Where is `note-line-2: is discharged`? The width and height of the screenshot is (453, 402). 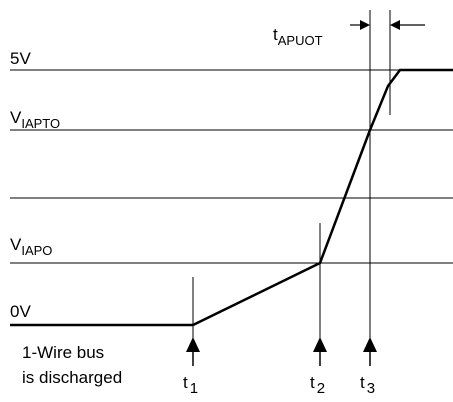 note-line-2: is discharged is located at coordinates (72, 377).